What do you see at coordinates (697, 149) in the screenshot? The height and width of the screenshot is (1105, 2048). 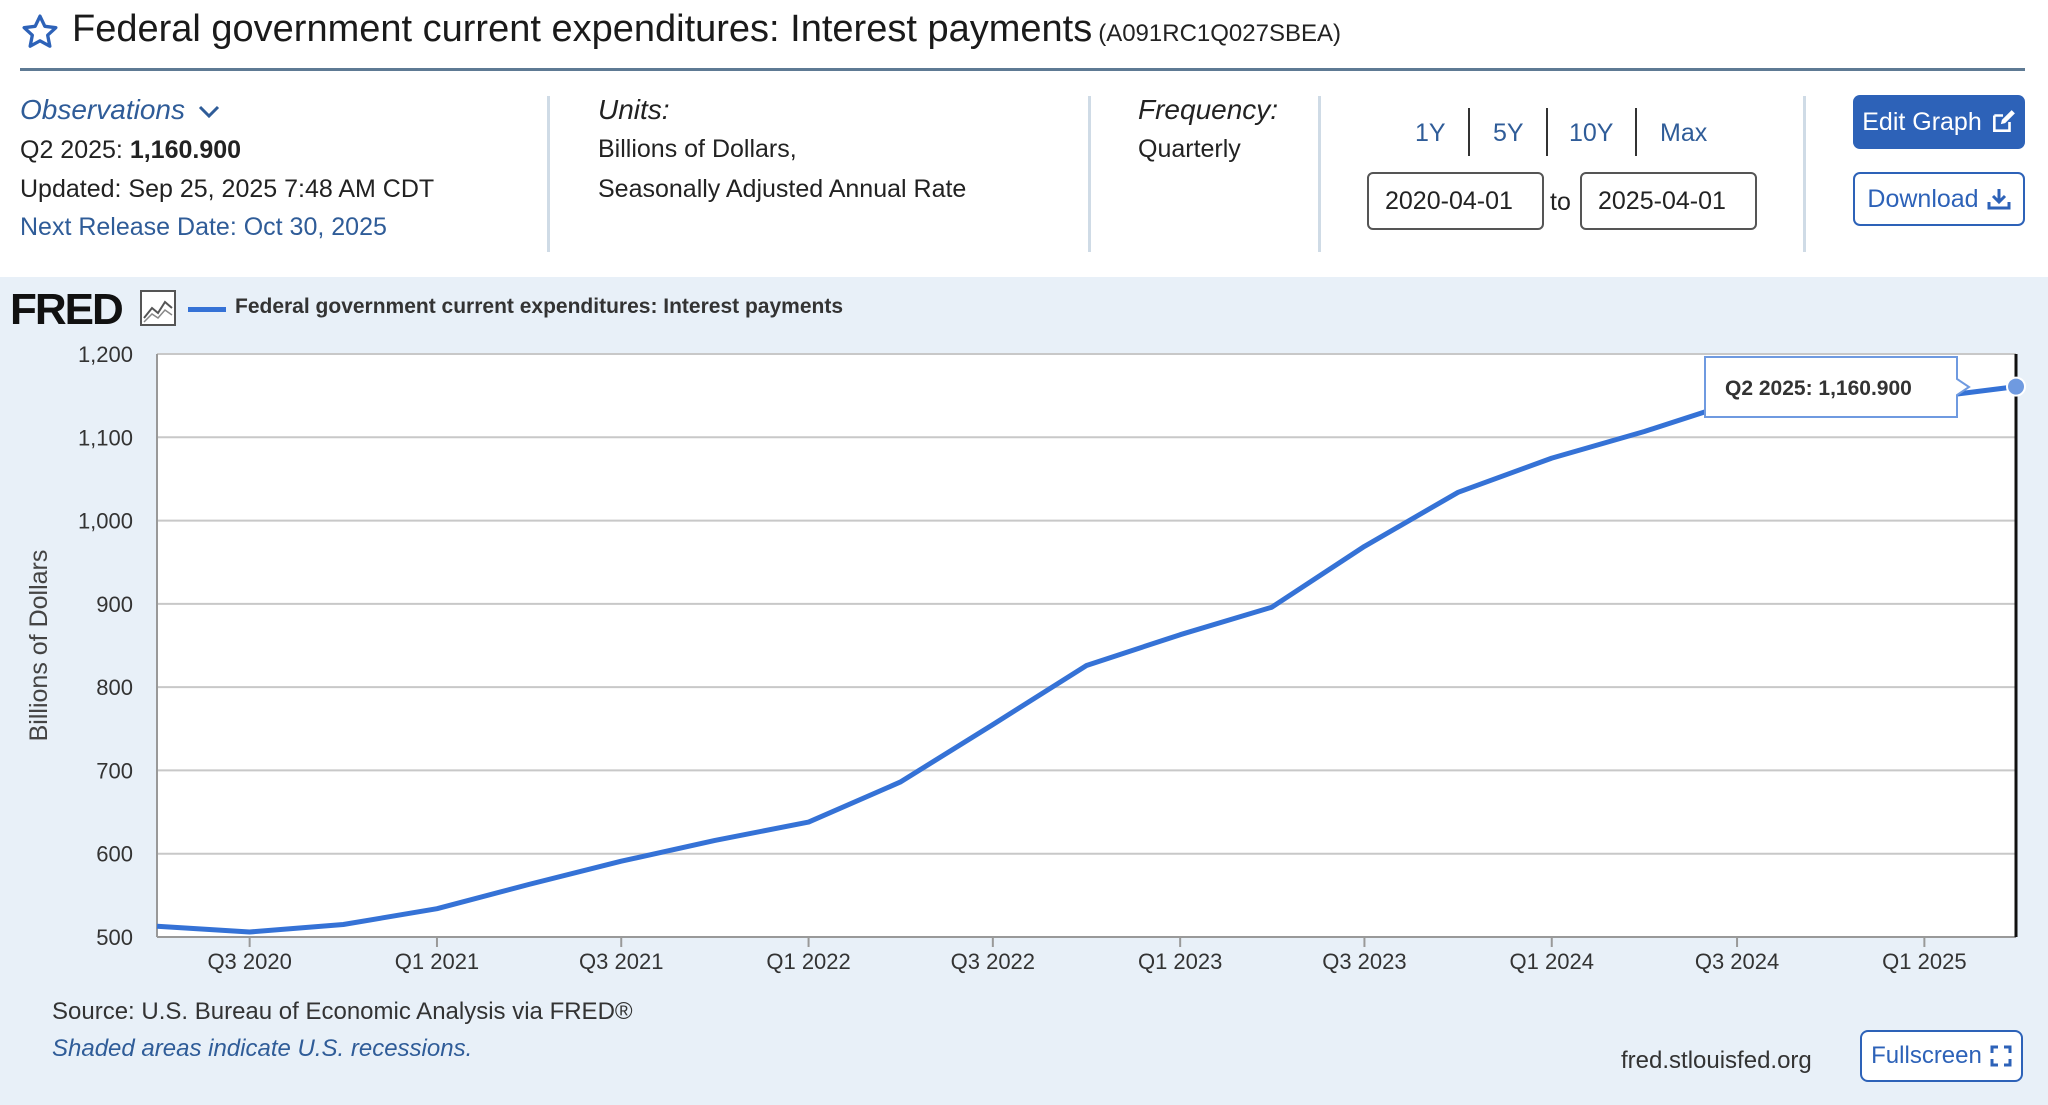 I see `units-value-line1: Billions of Dollars,` at bounding box center [697, 149].